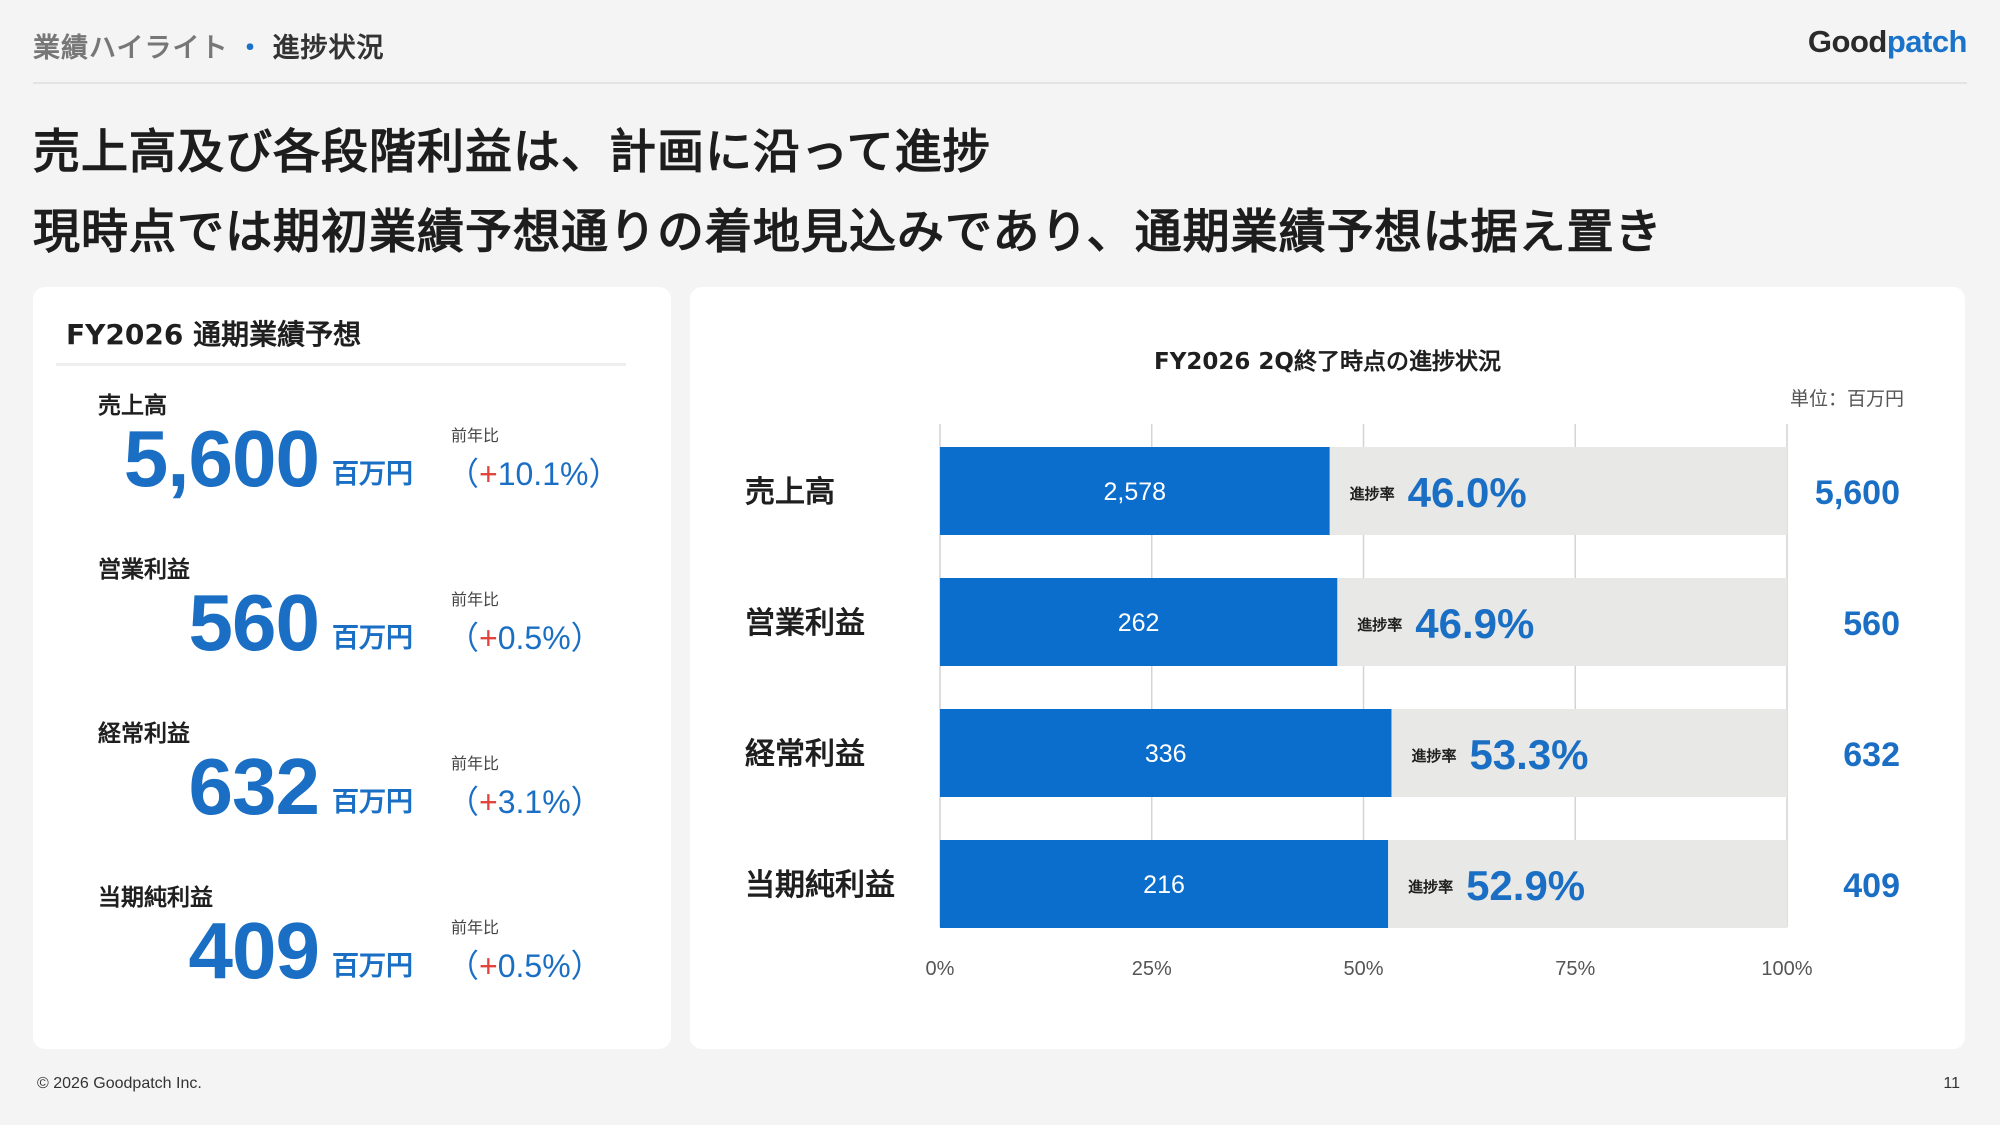 The image size is (2000, 1125). Describe the element at coordinates (1951, 1083) in the screenshot. I see `page-number: 11` at that location.